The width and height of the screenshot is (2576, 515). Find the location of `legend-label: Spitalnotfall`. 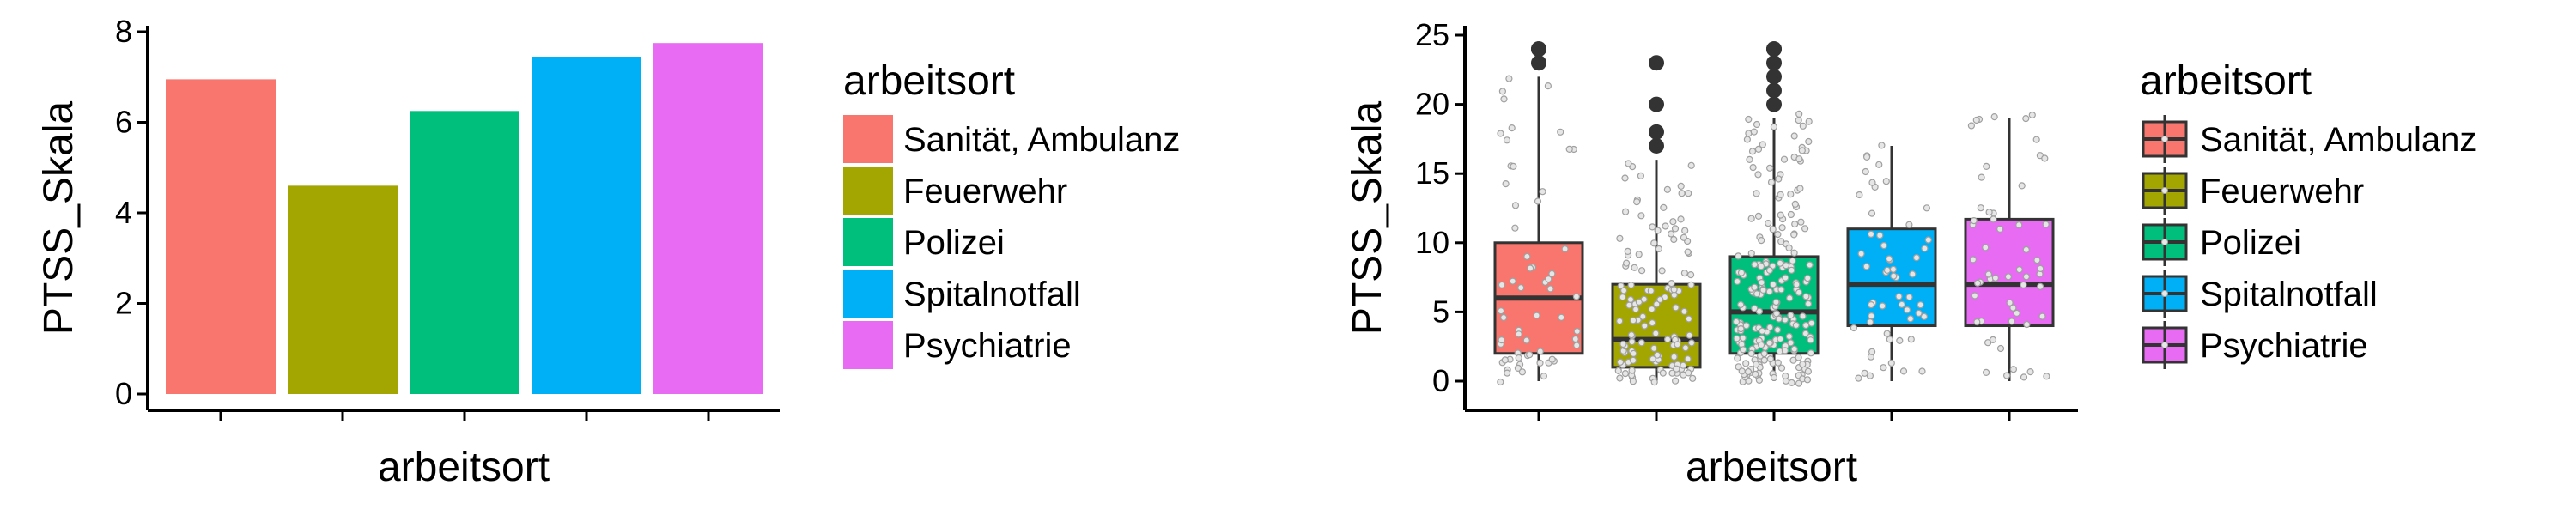

legend-label: Spitalnotfall is located at coordinates (2289, 294).